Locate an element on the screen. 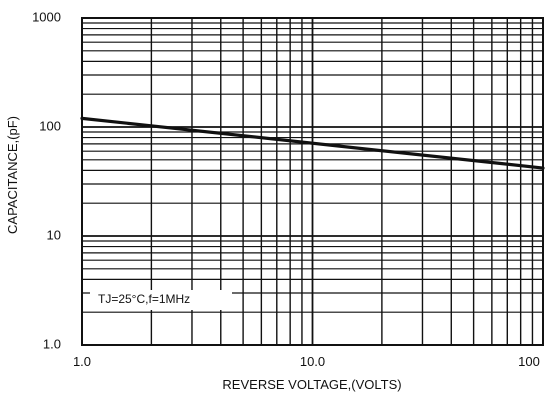 Image resolution: width=548 pixels, height=398 pixels. x-axis-title: REVERSE VOLTAGE,(VOLTS) is located at coordinates (311, 384).